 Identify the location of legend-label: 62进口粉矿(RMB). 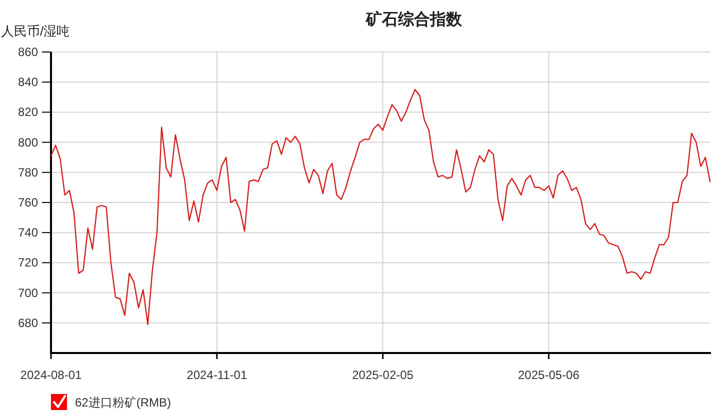
(123, 403).